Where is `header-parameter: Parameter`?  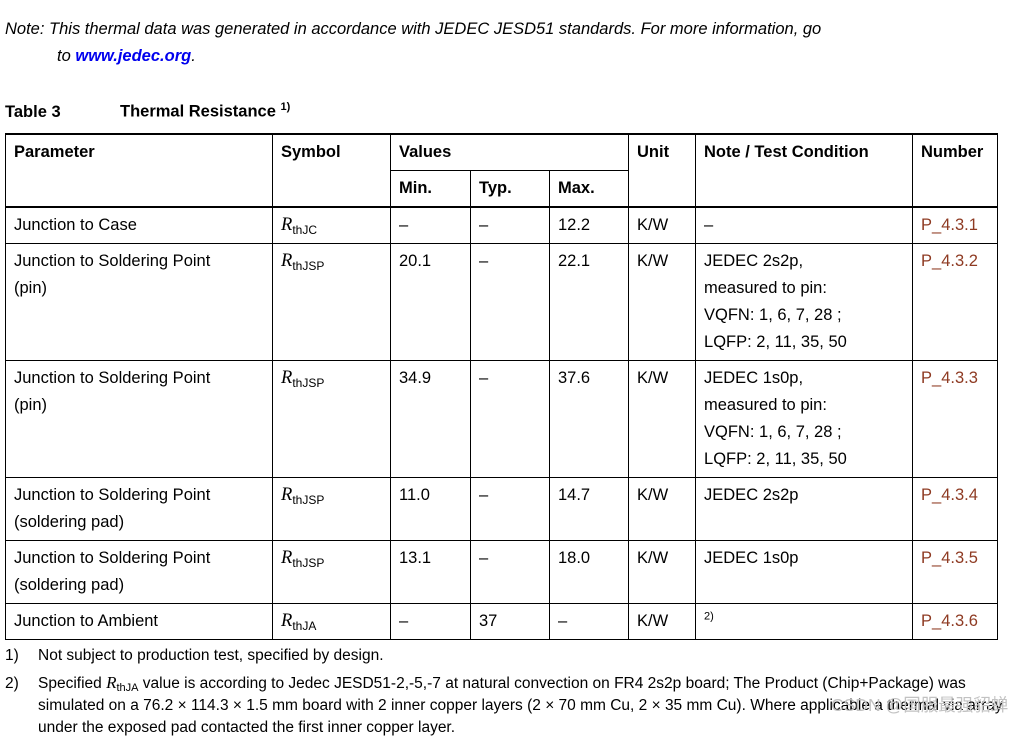 header-parameter: Parameter is located at coordinates (139, 170).